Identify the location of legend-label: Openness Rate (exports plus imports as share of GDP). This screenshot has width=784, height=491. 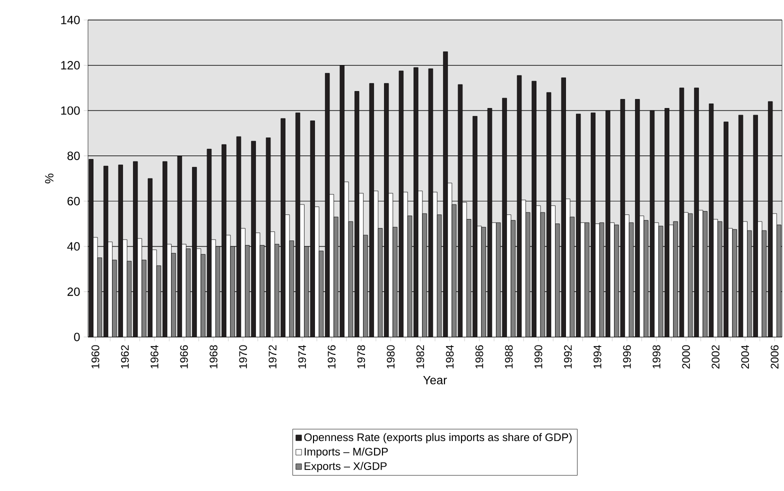
(438, 438).